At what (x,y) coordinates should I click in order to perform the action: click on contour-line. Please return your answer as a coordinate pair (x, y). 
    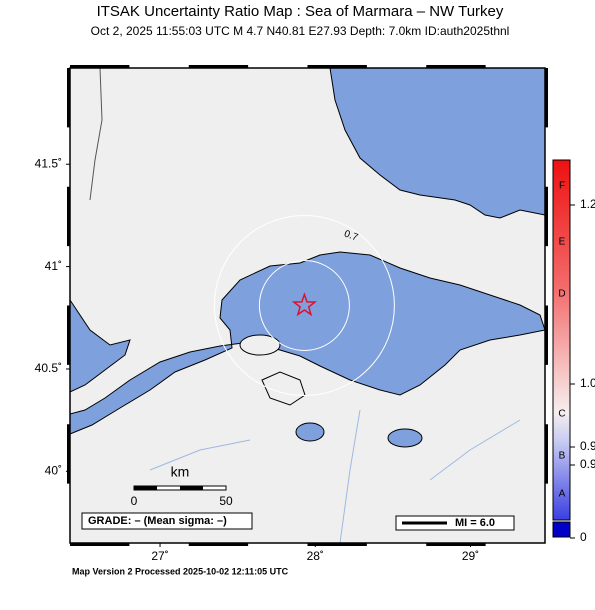
    Looking at the image, I should click on (304, 305).